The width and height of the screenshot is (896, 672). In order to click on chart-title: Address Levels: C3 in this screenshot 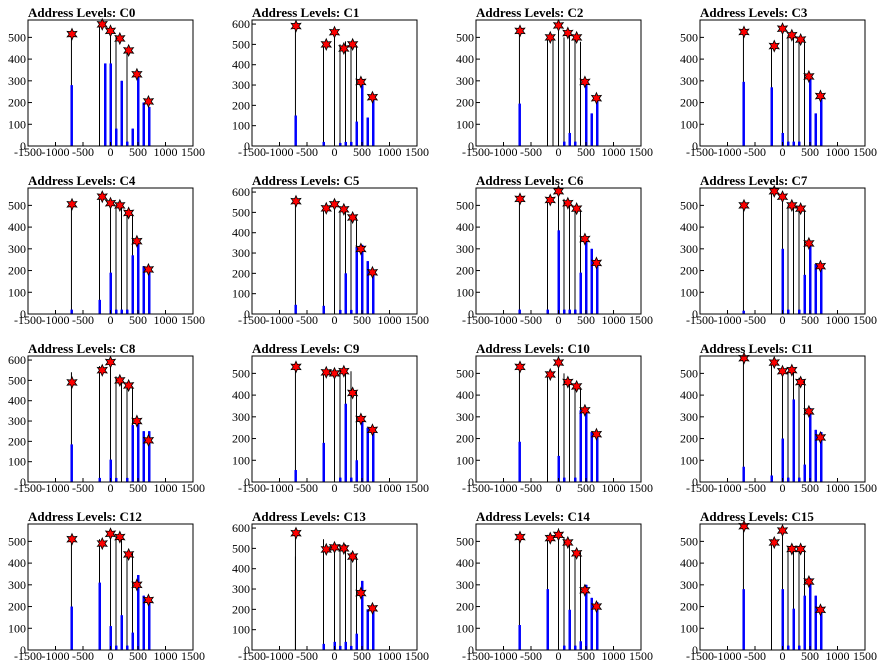, I will do `click(754, 12)`.